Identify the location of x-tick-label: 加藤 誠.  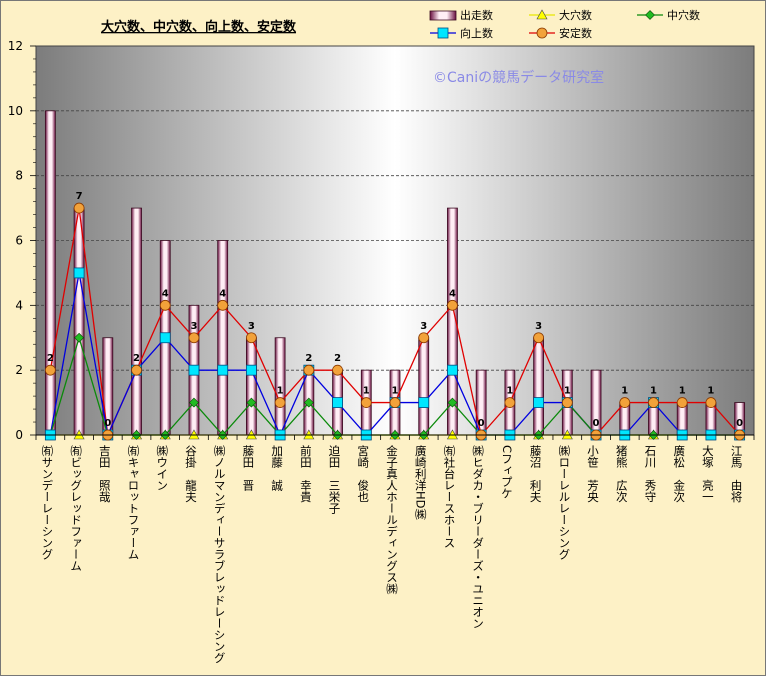
(277, 468).